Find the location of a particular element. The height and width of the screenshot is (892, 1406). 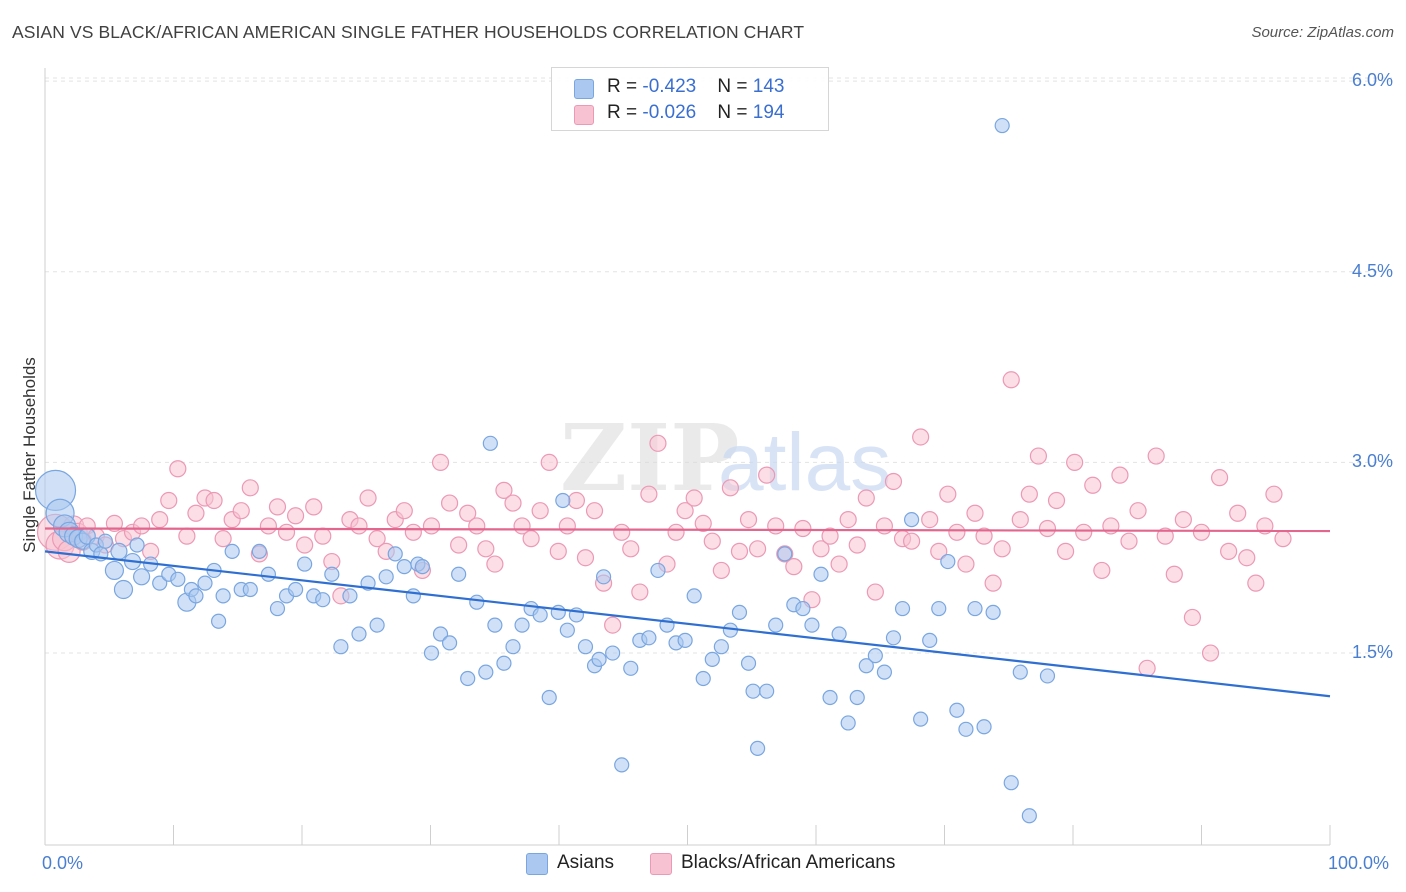

black-legend-label: Blacks/African Americans is located at coordinates (788, 862).